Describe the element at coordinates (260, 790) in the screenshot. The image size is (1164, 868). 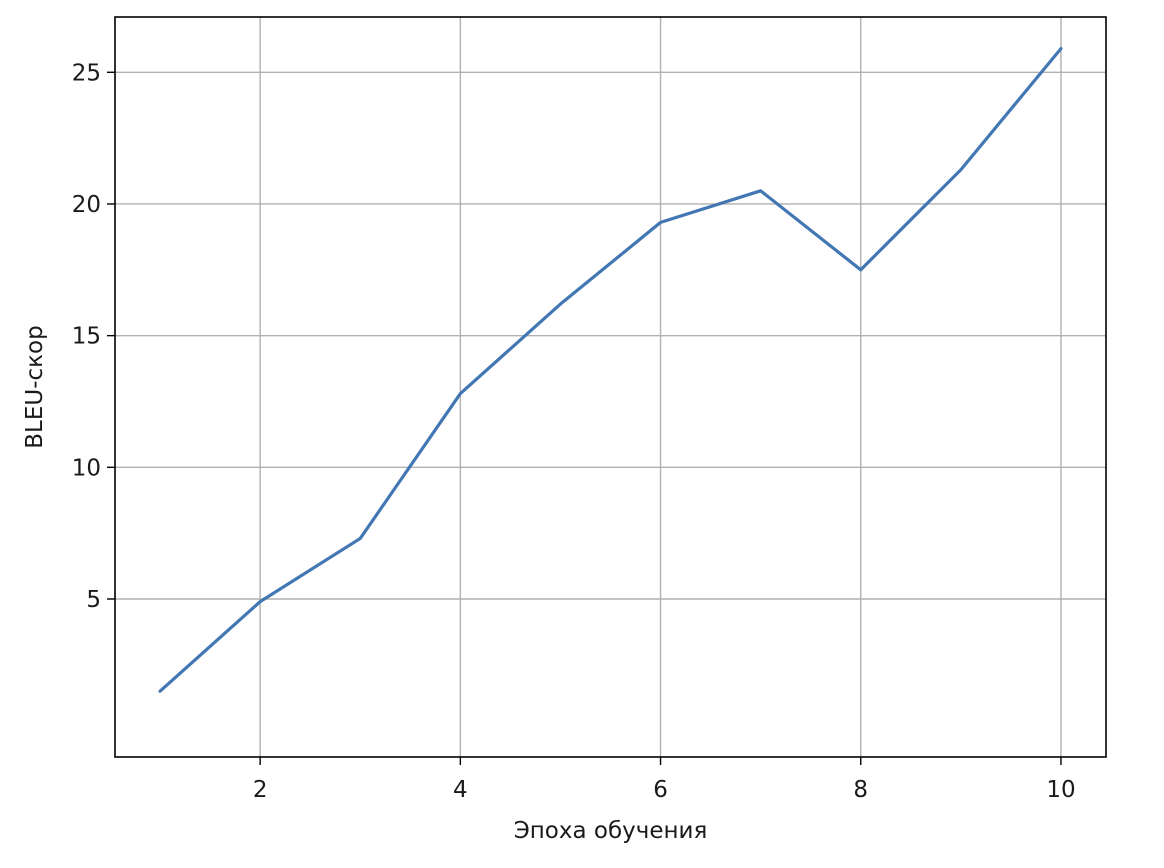
I see `x-tick-label: 2` at that location.